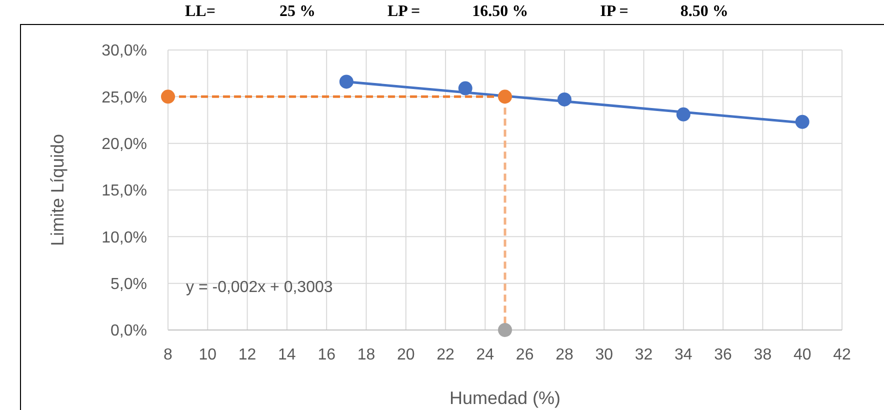  I want to click on x-tick-label: 24, so click(485, 355).